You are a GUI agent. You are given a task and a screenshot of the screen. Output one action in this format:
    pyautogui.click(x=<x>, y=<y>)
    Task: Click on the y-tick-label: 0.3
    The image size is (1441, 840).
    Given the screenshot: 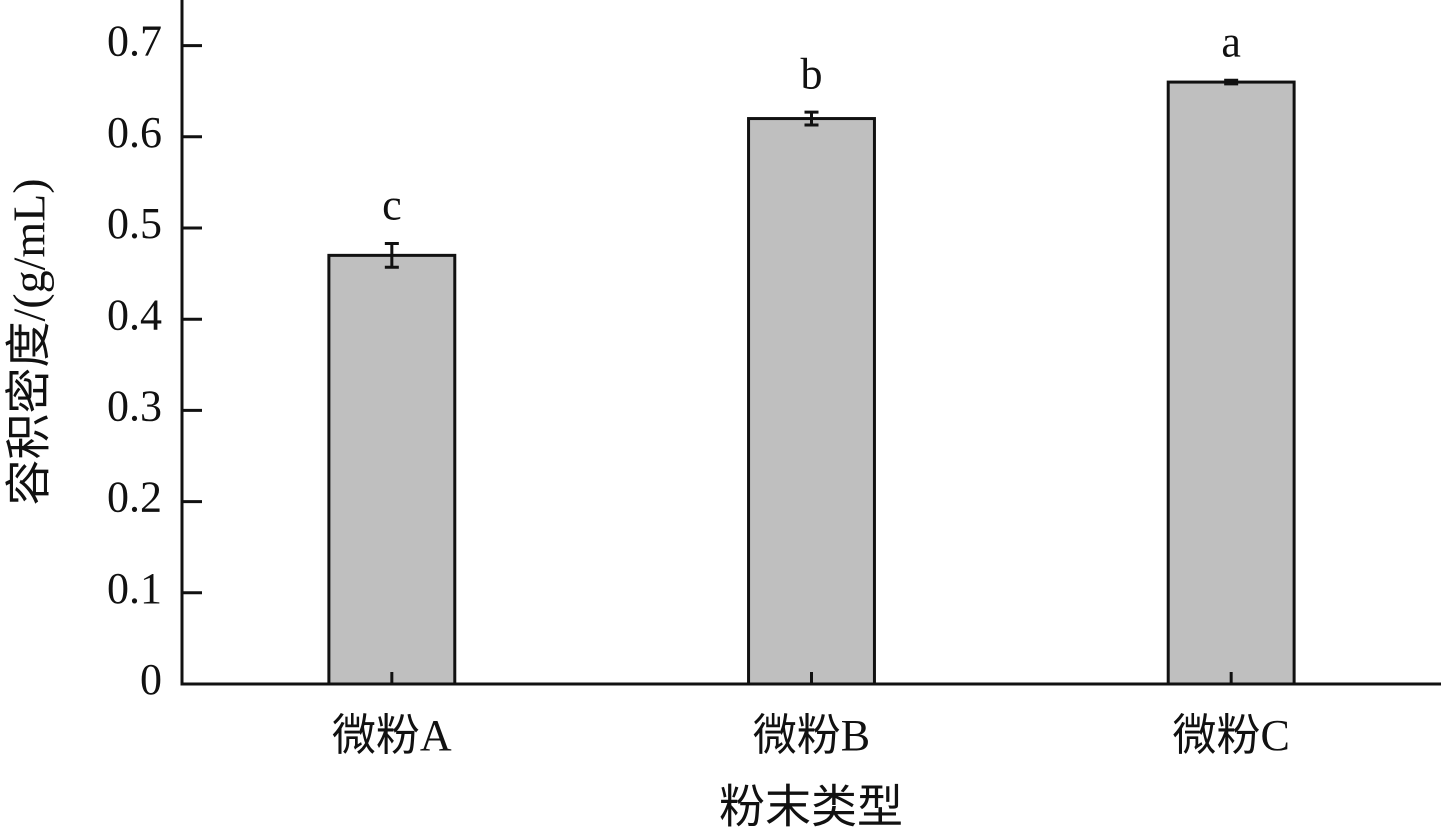 What is the action you would take?
    pyautogui.click(x=134, y=405)
    